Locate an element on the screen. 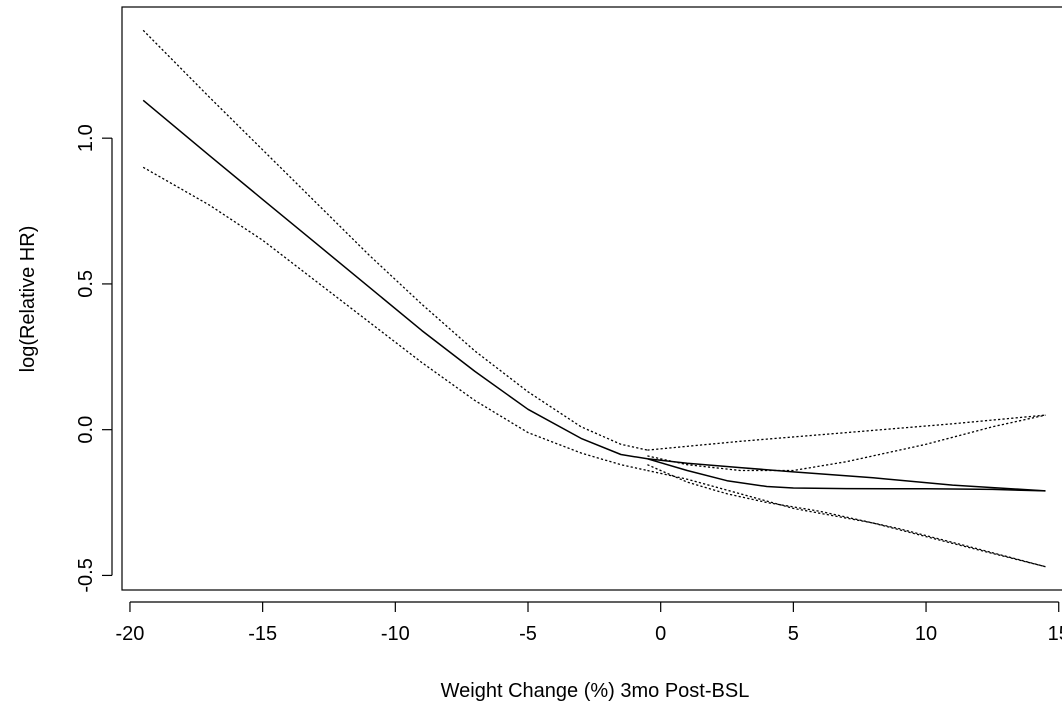 The image size is (1062, 704). x-axis: -20 -15 -10 -5 0 5 10 15 is located at coordinates (589, 623).